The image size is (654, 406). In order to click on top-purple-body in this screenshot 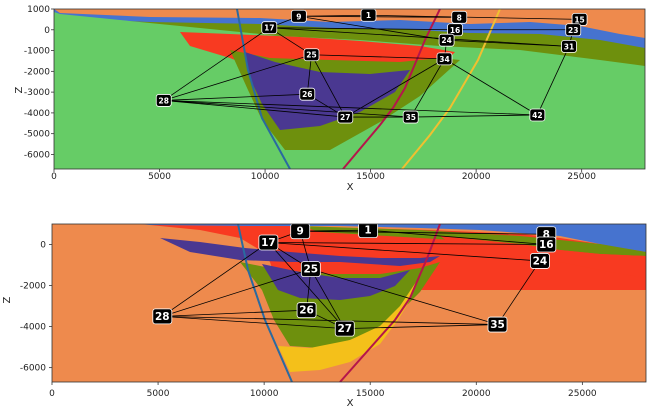, I will do `click(327, 91)`.